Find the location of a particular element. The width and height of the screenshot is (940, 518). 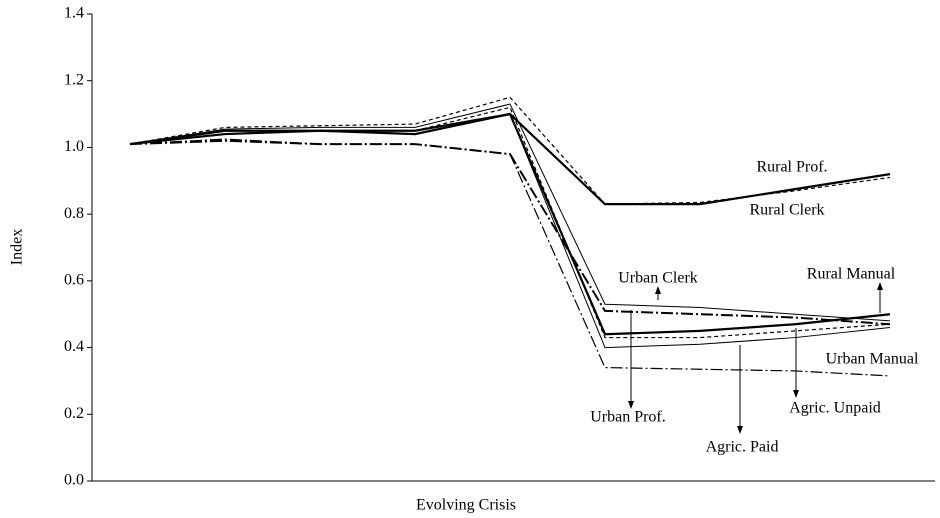

x-axis-label: Evolving Crisis is located at coordinates (466, 505).